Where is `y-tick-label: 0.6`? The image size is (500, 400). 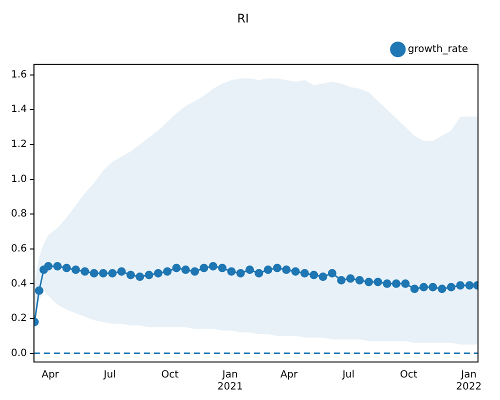
y-tick-label: 0.6 is located at coordinates (18, 248).